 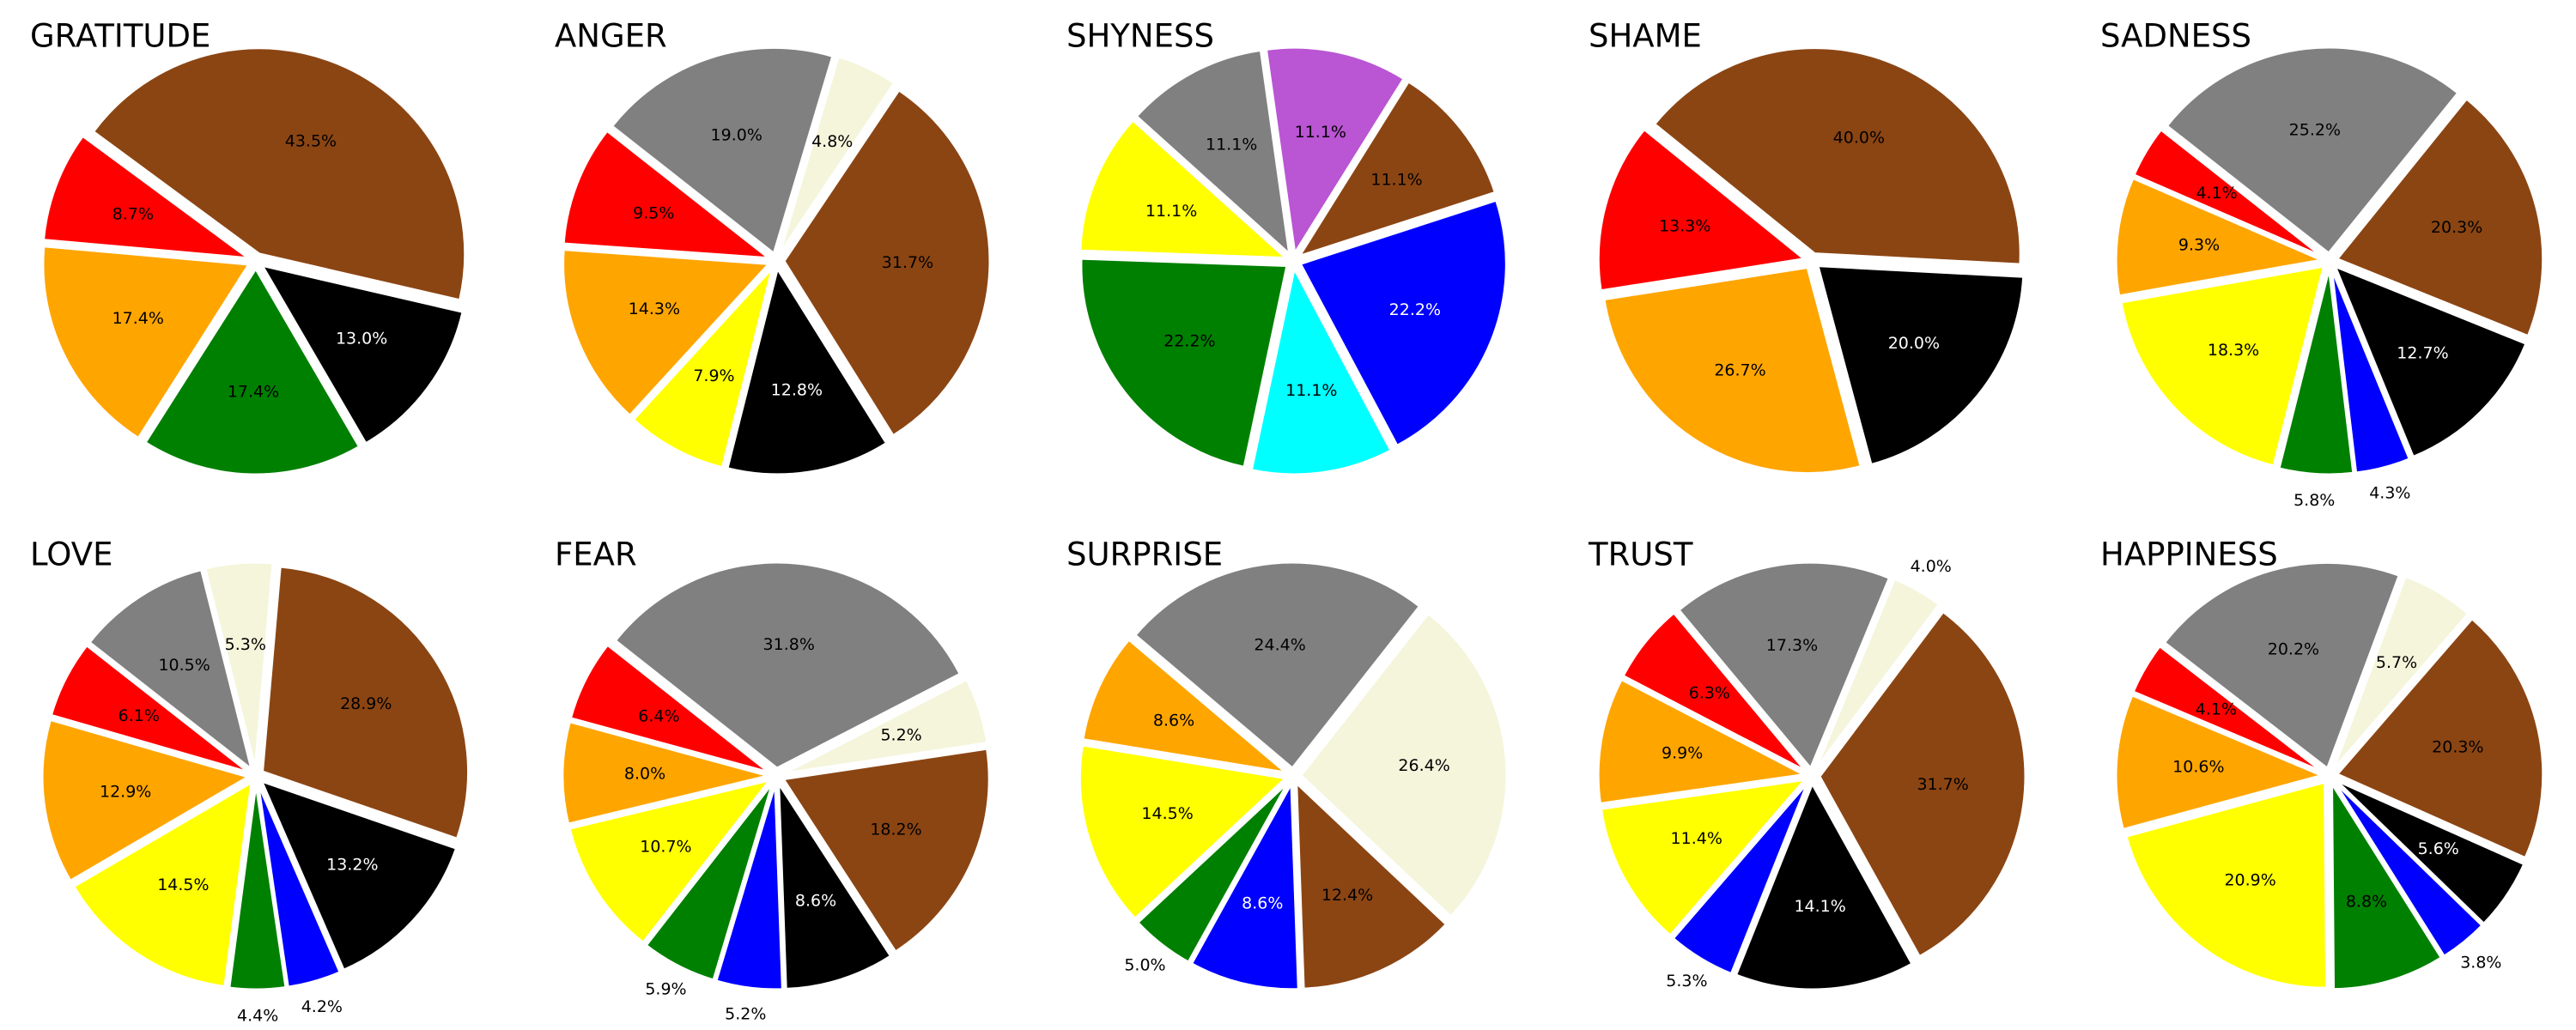 What do you see at coordinates (120, 36) in the screenshot?
I see `chart-title: GRATITUDE` at bounding box center [120, 36].